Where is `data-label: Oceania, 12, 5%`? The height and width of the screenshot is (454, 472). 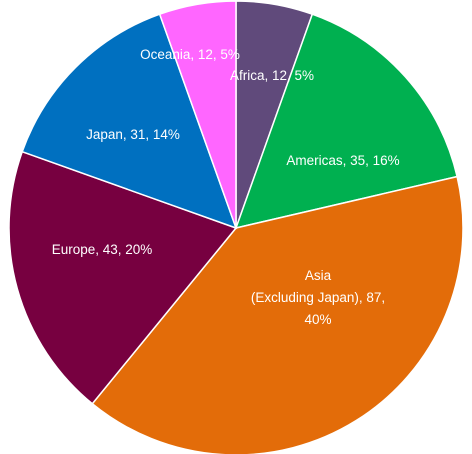 data-label: Oceania, 12, 5% is located at coordinates (190, 54).